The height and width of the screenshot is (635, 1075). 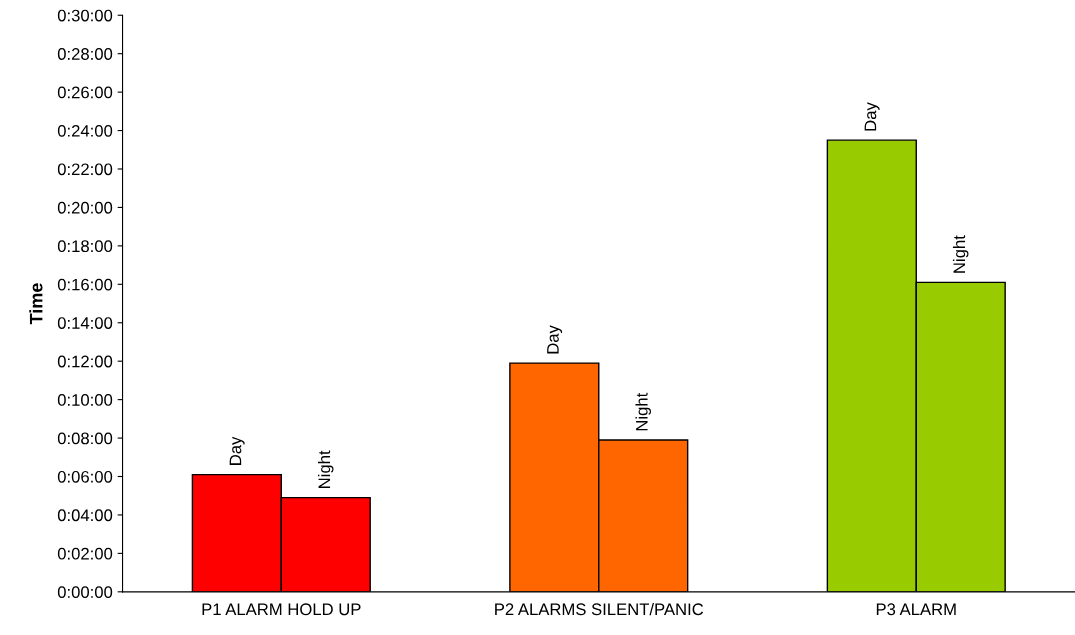 I want to click on y-tick-label: 0:24:00, so click(x=85, y=130).